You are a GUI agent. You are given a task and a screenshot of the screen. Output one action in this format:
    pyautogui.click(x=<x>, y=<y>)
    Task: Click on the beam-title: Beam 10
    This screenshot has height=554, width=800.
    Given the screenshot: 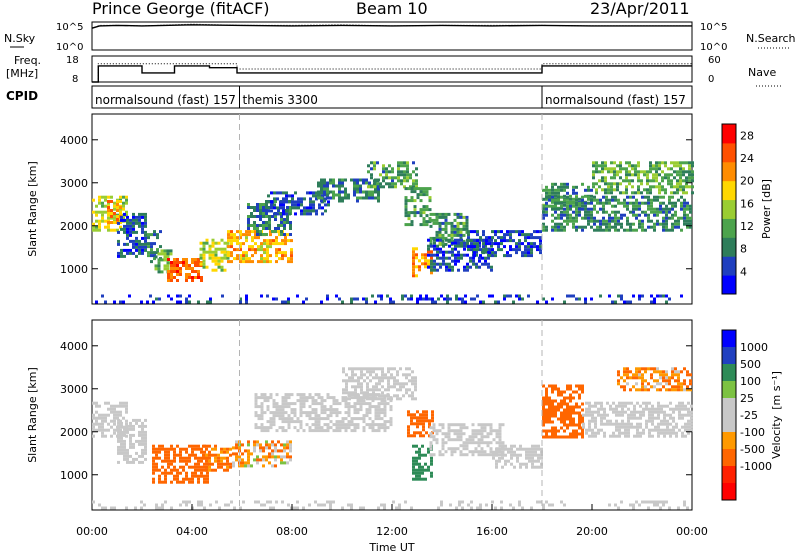 What is the action you would take?
    pyautogui.click(x=392, y=9)
    